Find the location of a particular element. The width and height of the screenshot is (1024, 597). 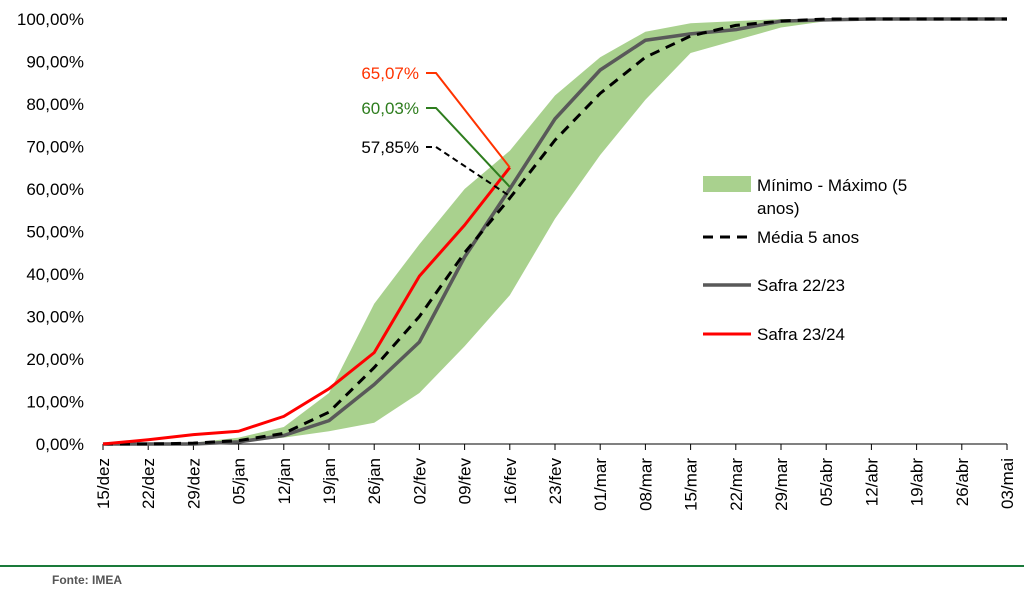

legend-label: Safra 22/23 is located at coordinates (801, 285).